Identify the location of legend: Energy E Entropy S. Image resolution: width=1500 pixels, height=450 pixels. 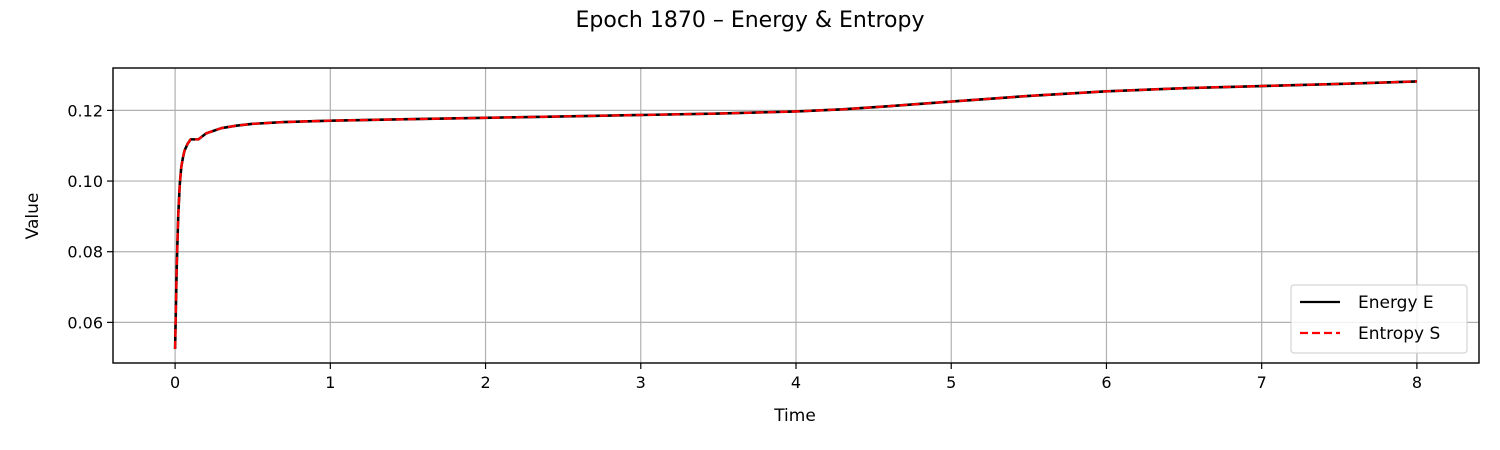
(1379, 319).